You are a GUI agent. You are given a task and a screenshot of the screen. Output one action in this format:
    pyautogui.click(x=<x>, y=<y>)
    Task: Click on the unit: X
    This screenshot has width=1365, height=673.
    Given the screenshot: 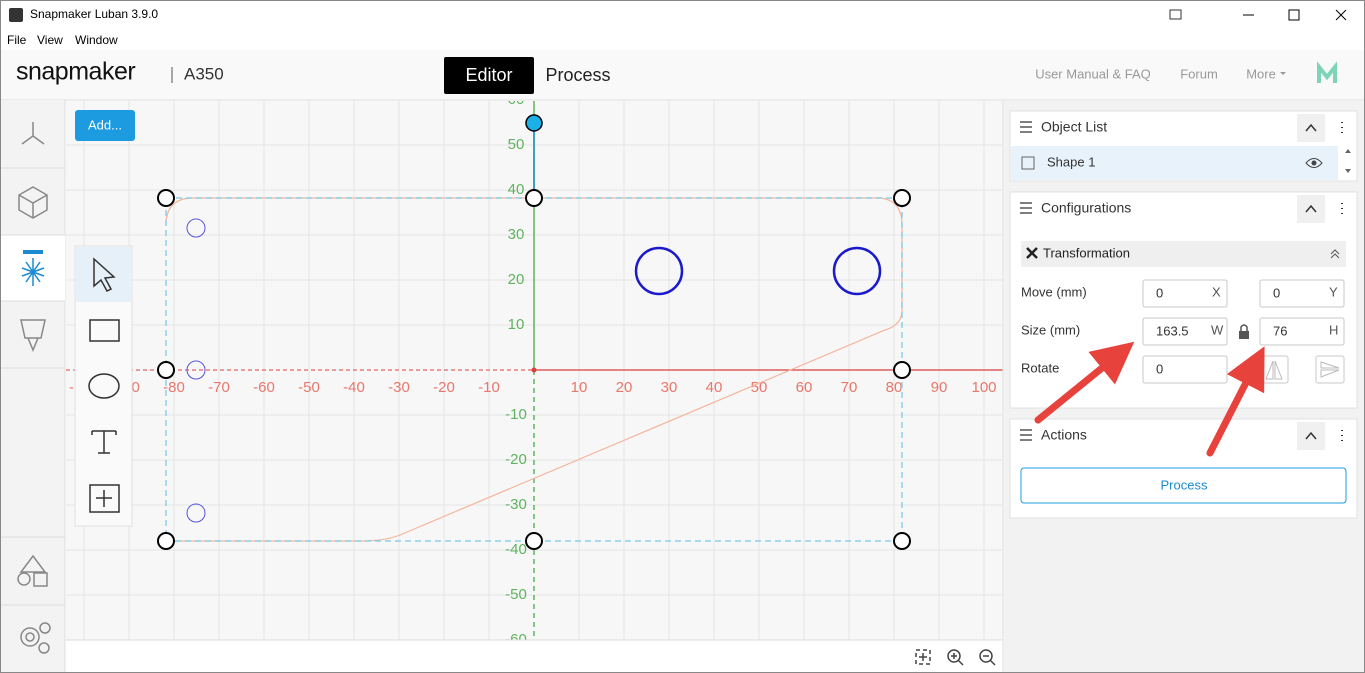 What is the action you would take?
    pyautogui.click(x=1216, y=291)
    